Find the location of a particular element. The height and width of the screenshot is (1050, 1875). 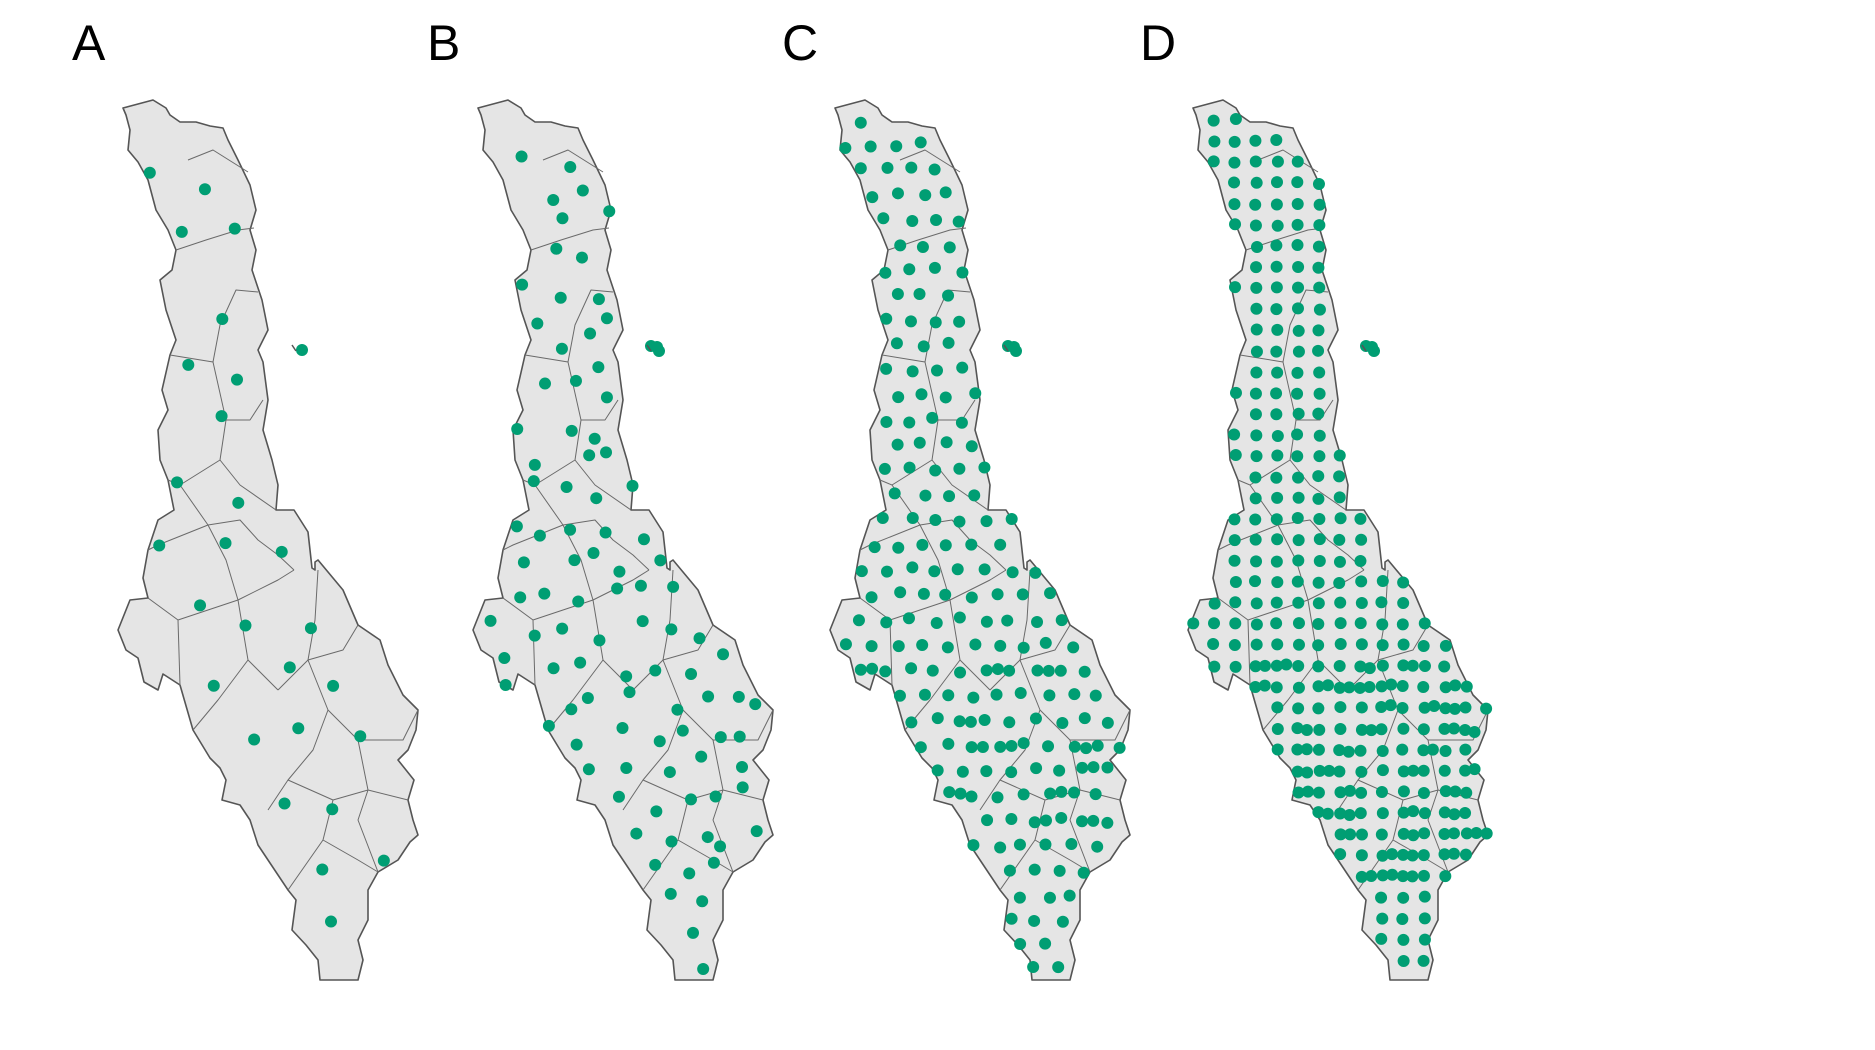

island-point is located at coordinates (1014, 347).